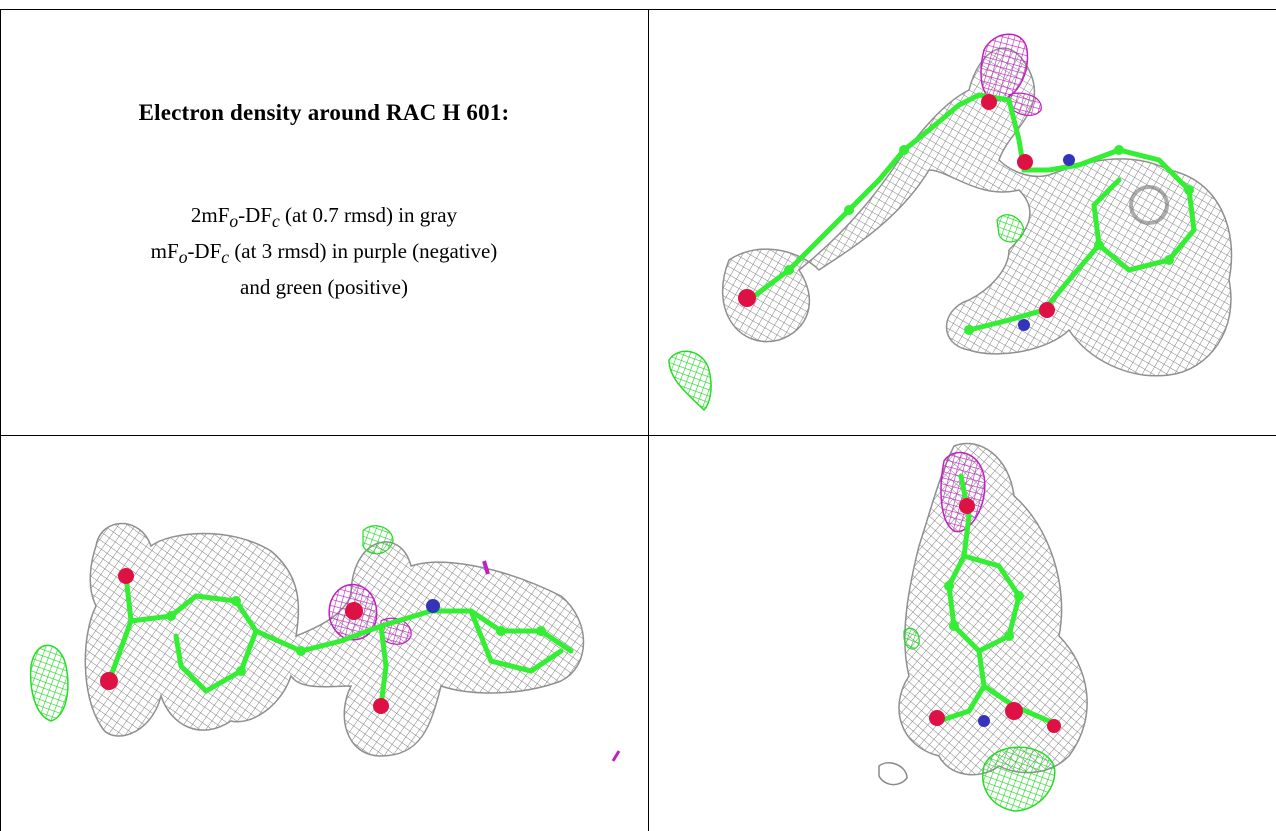  Describe the element at coordinates (638, 435) in the screenshot. I see `table-border-middle` at that location.